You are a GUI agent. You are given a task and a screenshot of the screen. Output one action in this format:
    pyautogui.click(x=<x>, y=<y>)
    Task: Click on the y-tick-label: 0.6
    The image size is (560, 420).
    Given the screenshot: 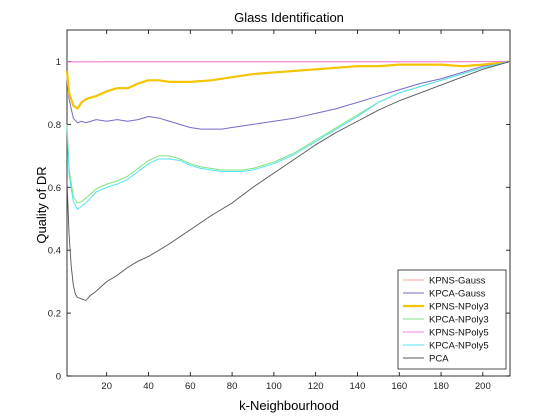 What is the action you would take?
    pyautogui.click(x=54, y=188)
    